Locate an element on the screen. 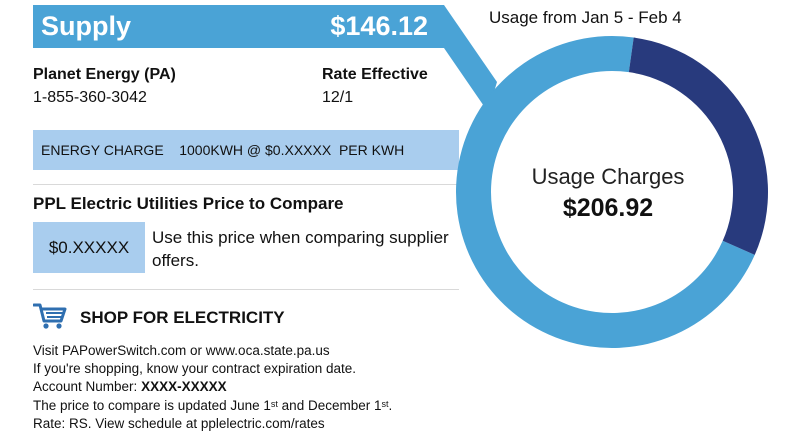 This screenshot has width=790, height=440. shop-heading: SHOP FOR ELECTRICITY is located at coordinates (182, 317).